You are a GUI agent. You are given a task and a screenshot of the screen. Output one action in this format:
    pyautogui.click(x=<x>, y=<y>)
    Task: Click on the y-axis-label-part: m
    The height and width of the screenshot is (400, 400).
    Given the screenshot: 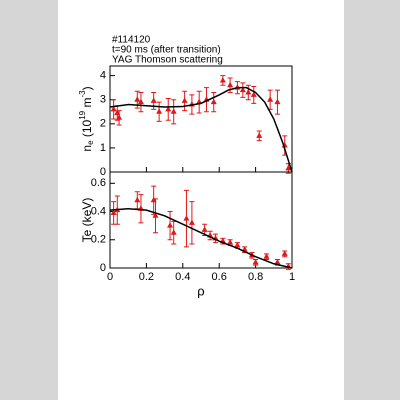 What is the action you would take?
    pyautogui.click(x=87, y=104)
    